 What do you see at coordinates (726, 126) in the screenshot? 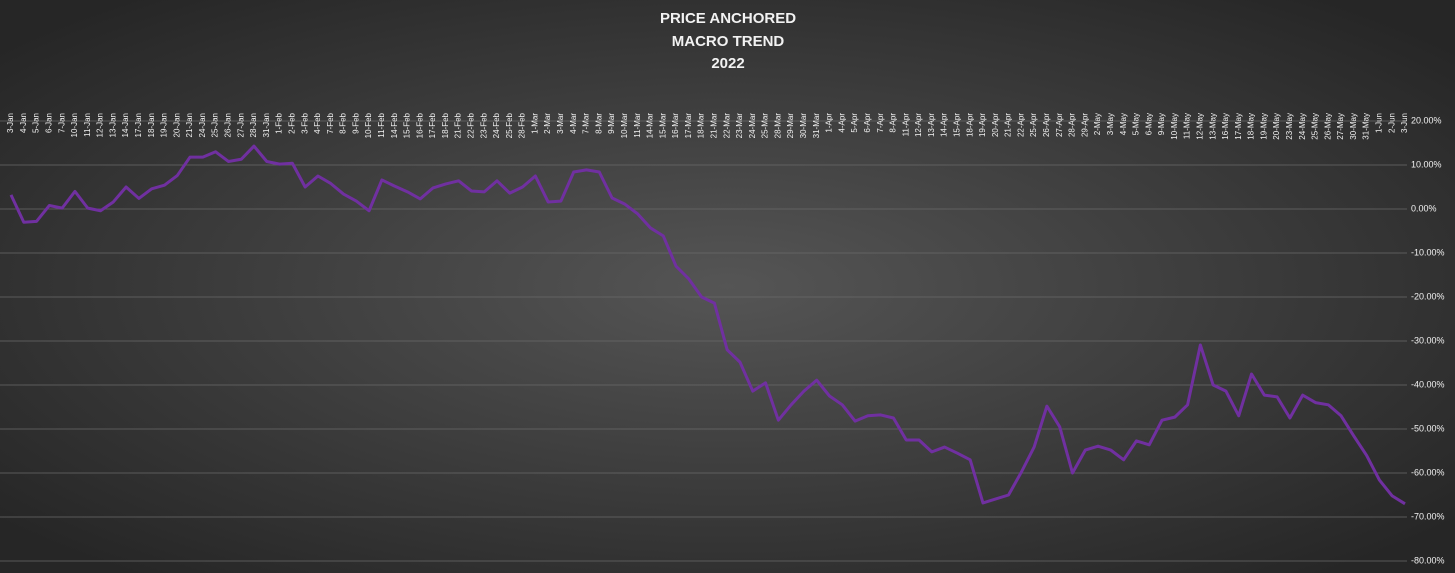
I see `x-tick-label: 22-Mar` at bounding box center [726, 126].